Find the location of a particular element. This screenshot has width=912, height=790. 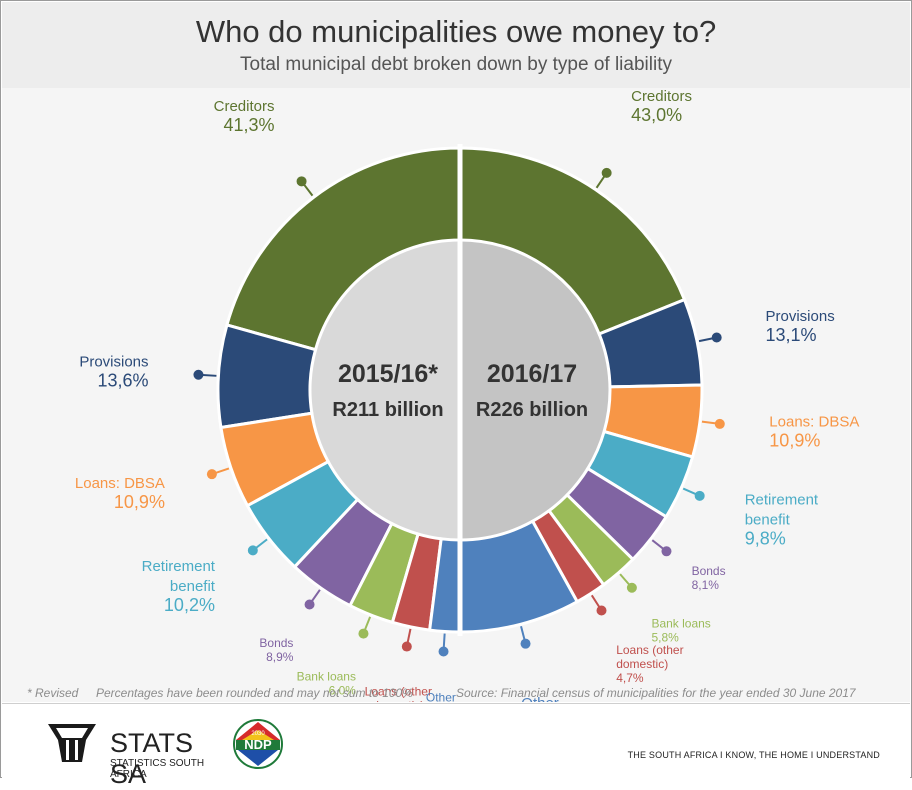

slice-right-creditors is located at coordinates (572, 241).